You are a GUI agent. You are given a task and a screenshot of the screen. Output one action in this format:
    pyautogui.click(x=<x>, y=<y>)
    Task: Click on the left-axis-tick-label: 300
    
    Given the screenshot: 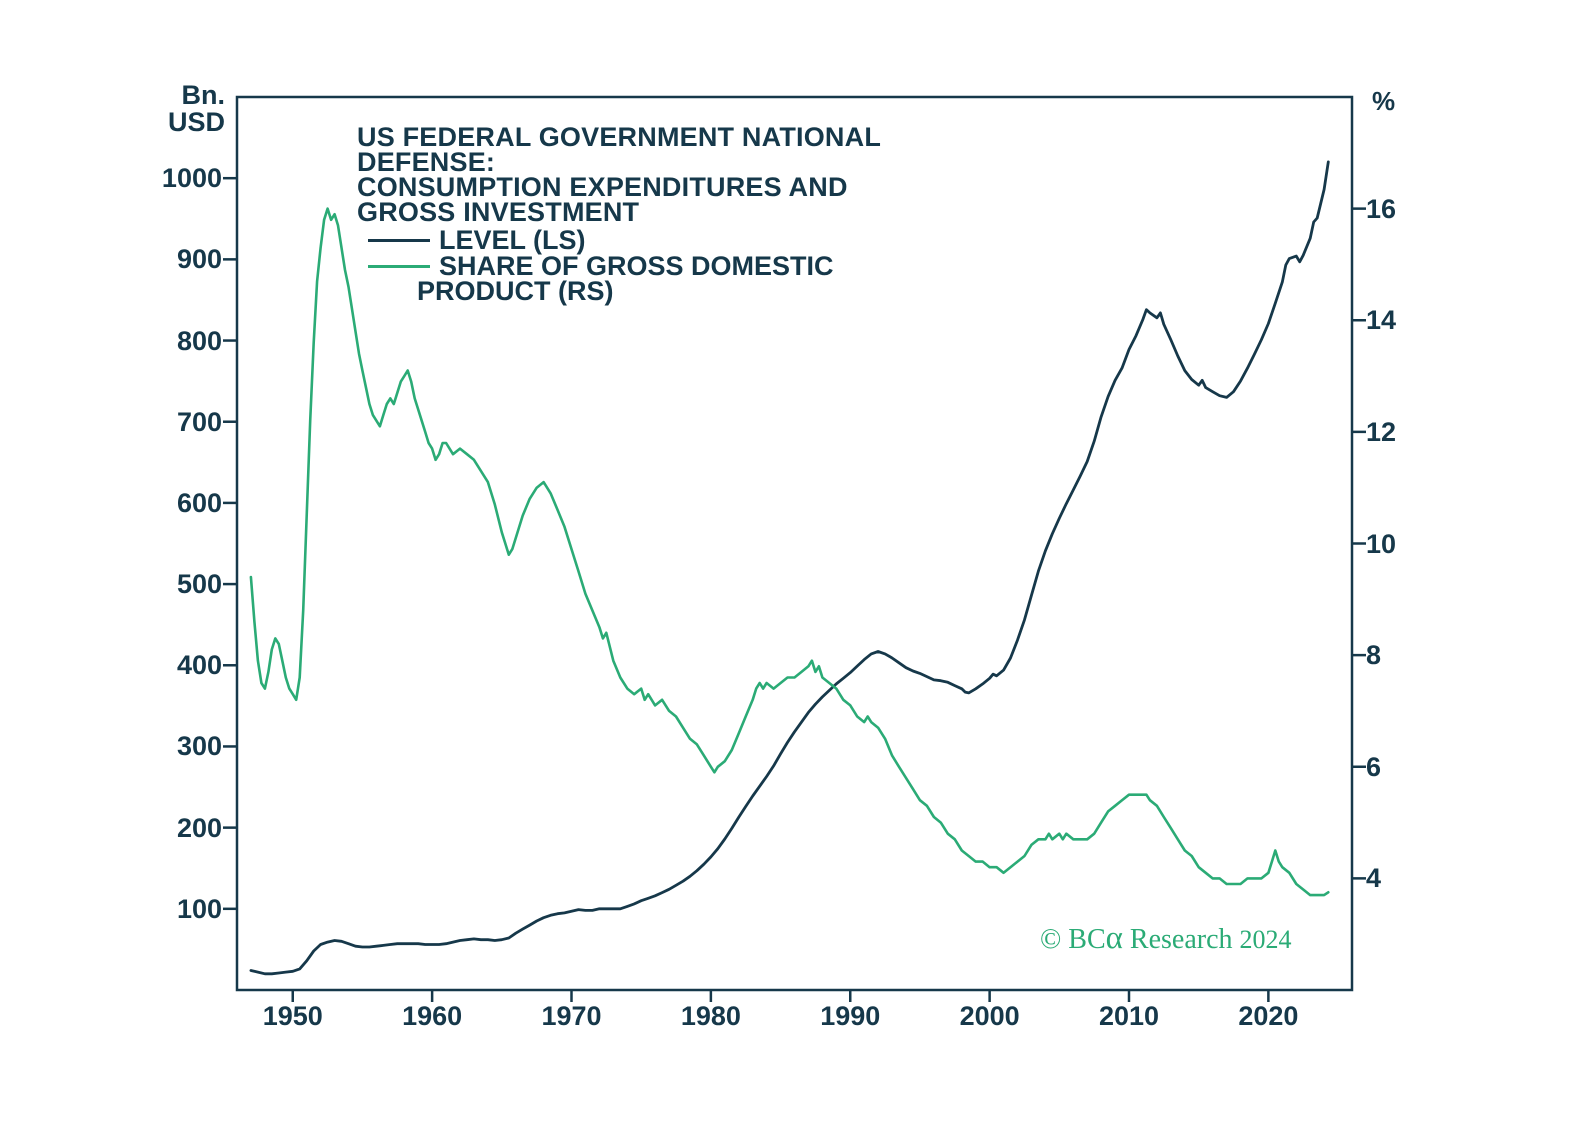 What is the action you would take?
    pyautogui.click(x=199, y=746)
    